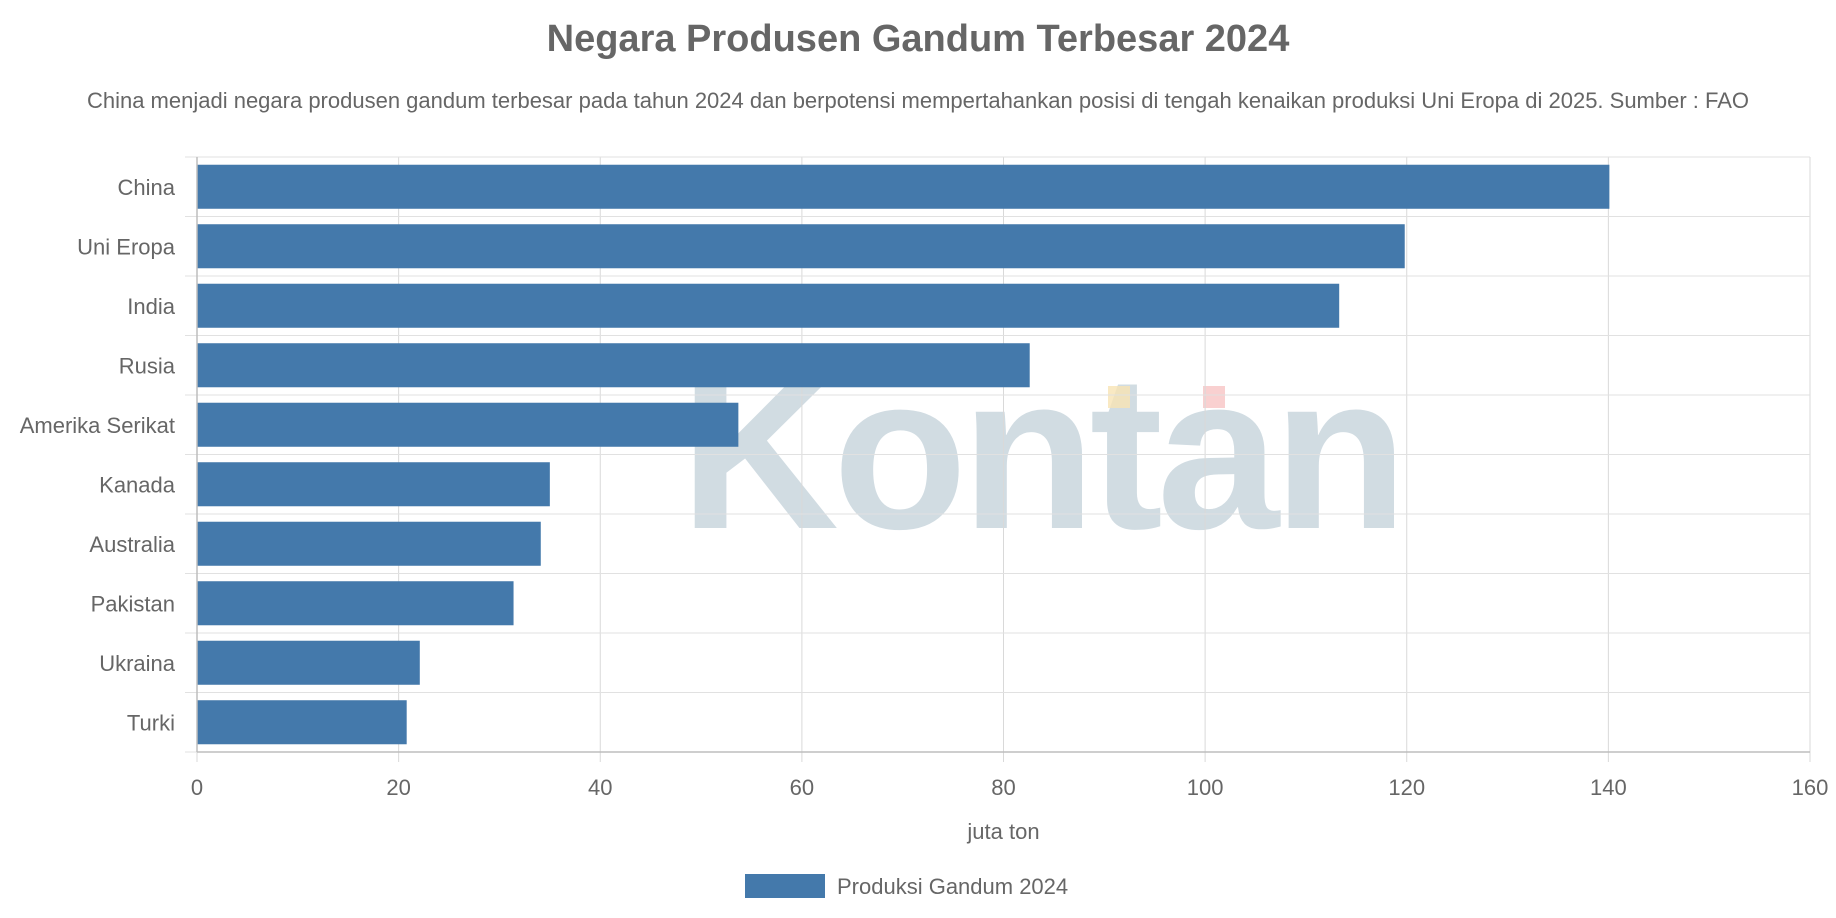  I want to click on bar-australia, so click(369, 543).